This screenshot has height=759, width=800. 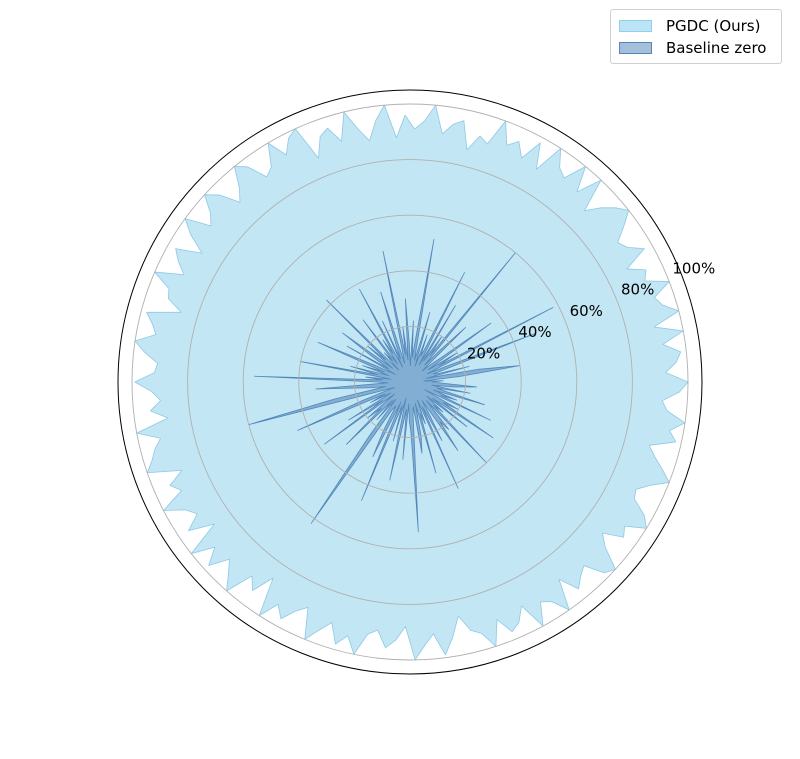 I want to click on tick-label-layer: 20% 40% 60% 80% 100%, so click(x=591, y=310).